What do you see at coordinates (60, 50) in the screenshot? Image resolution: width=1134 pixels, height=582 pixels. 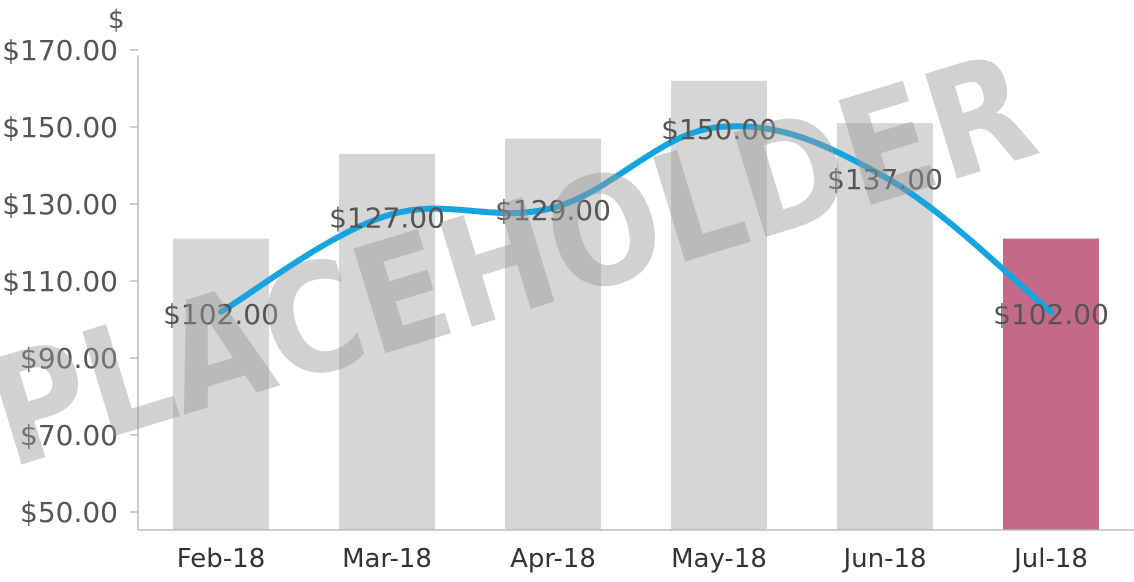 I see `y-tick-label: $170.00` at bounding box center [60, 50].